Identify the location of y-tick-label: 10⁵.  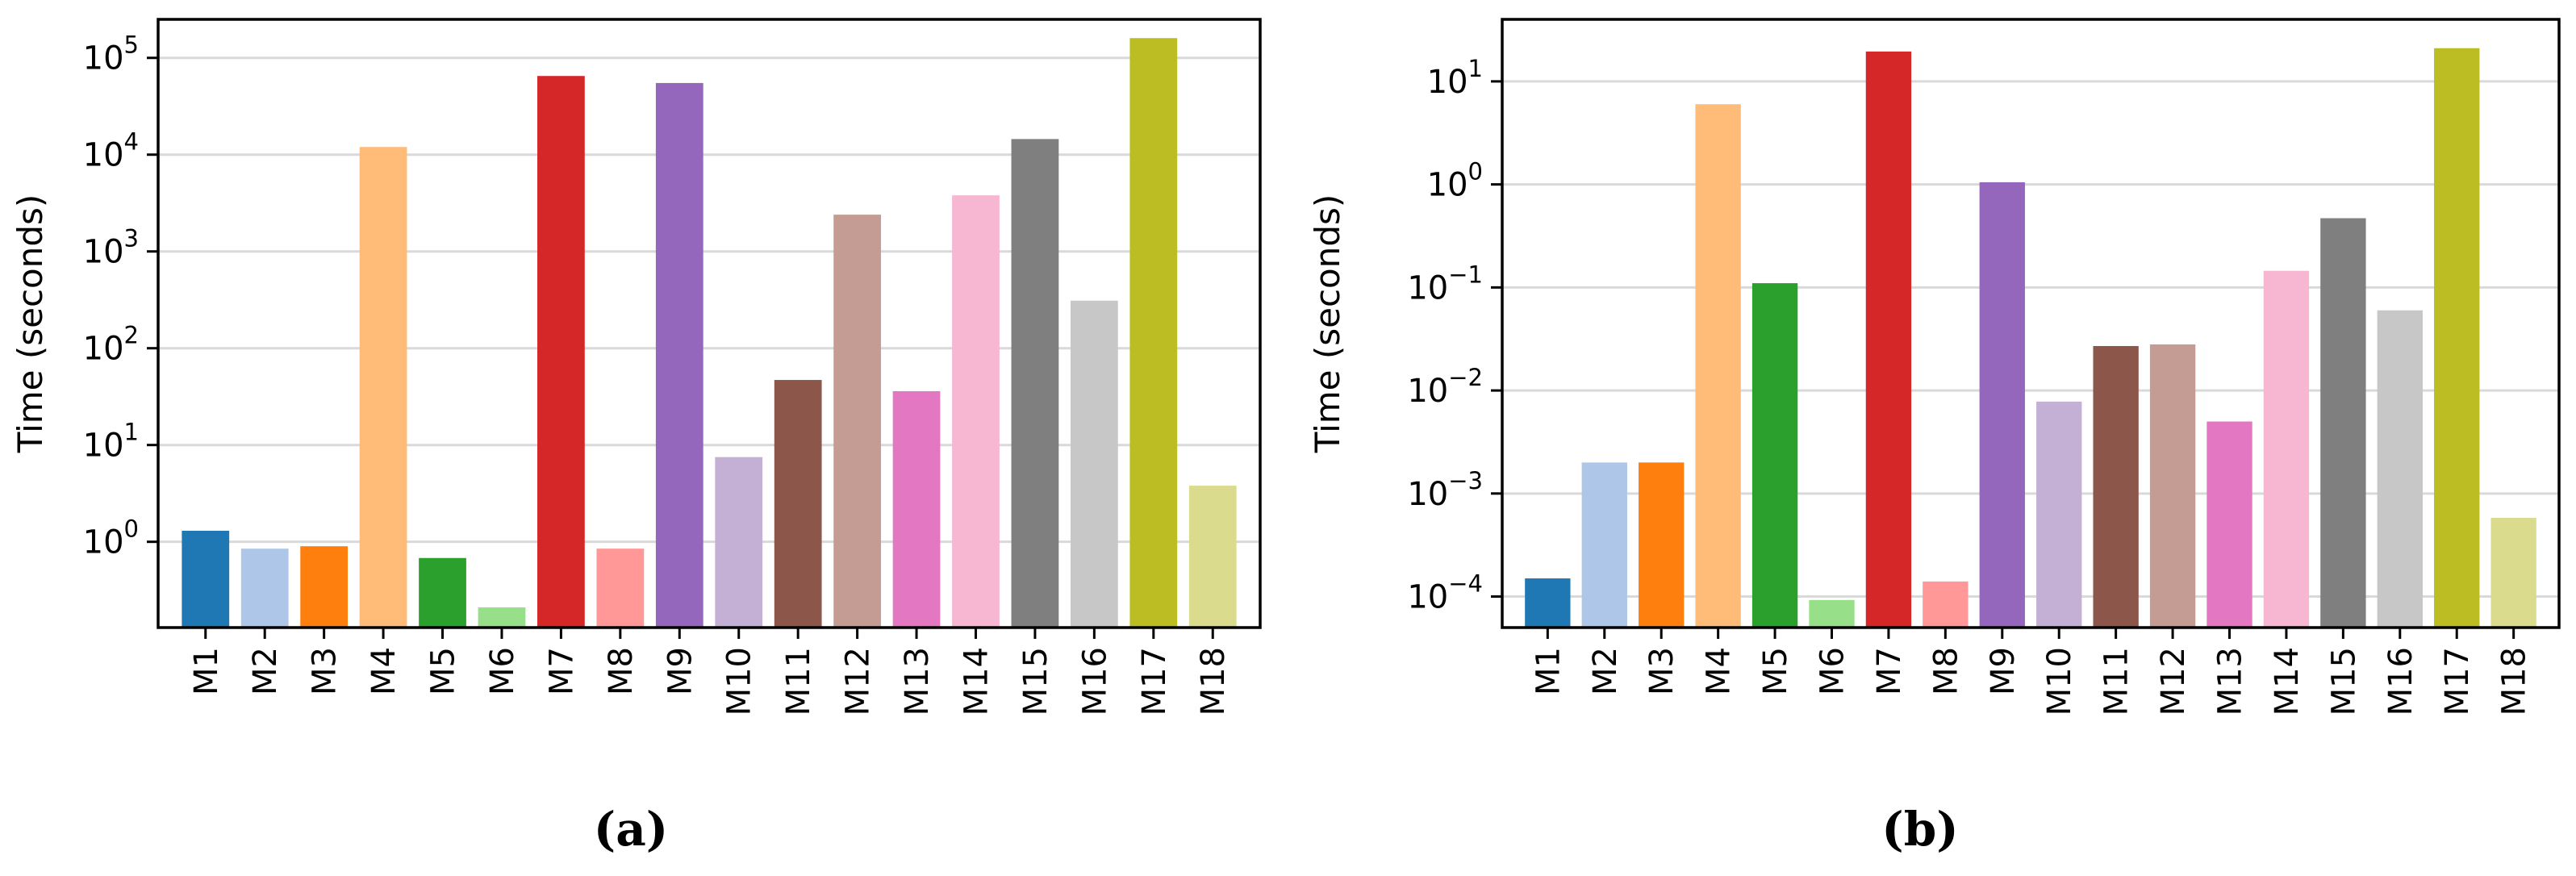
(111, 54).